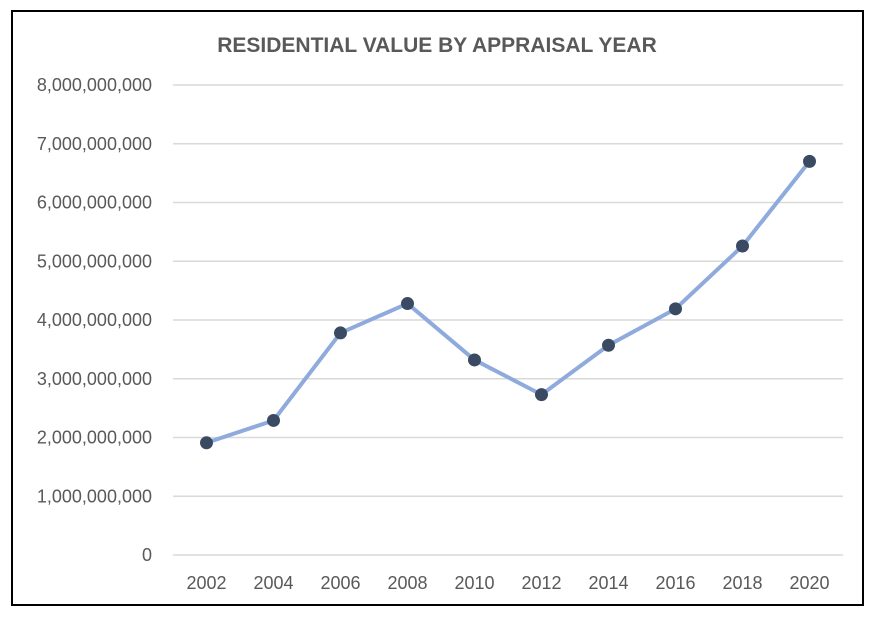 This screenshot has height=622, width=878. I want to click on x-tick-label: 2010, so click(474, 583).